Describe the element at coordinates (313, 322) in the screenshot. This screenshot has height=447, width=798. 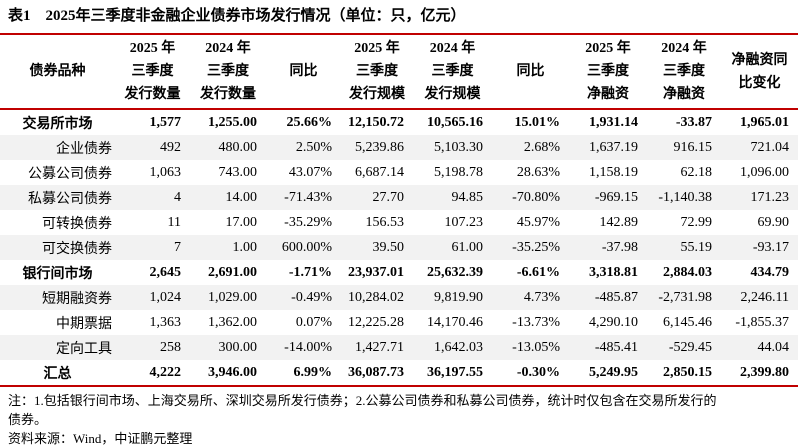
I see `value-cell: 0.07%` at that location.